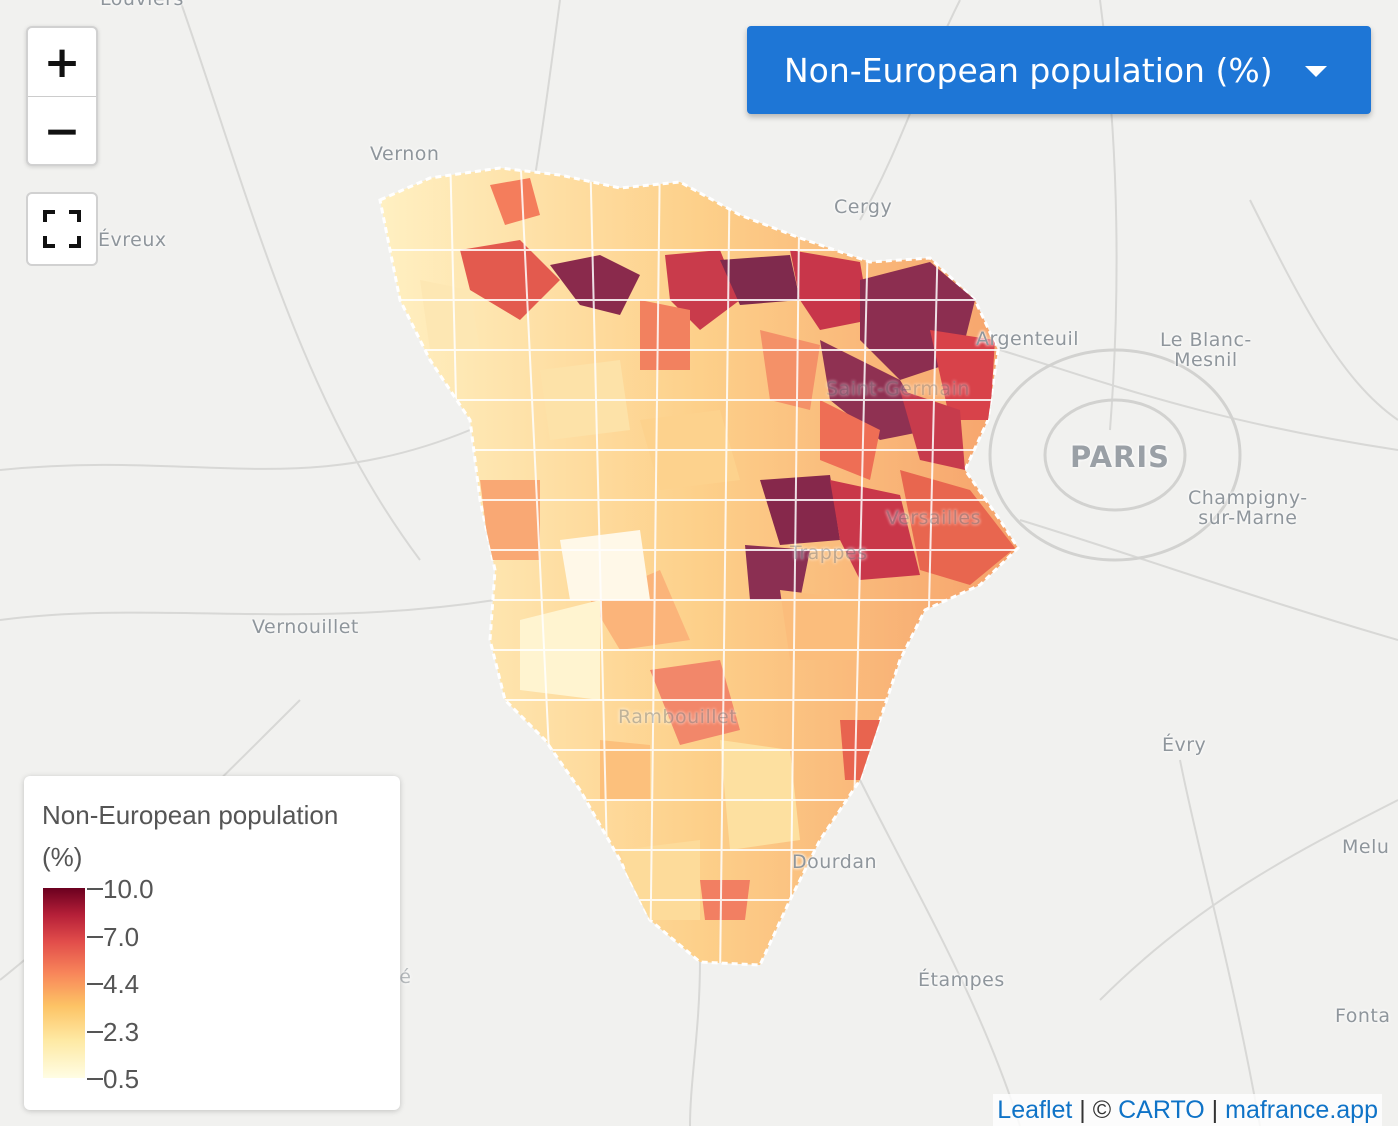 Image resolution: width=1398 pixels, height=1126 pixels. Describe the element at coordinates (835, 862) in the screenshot. I see `city-label-dourdan: Dourdan` at that location.